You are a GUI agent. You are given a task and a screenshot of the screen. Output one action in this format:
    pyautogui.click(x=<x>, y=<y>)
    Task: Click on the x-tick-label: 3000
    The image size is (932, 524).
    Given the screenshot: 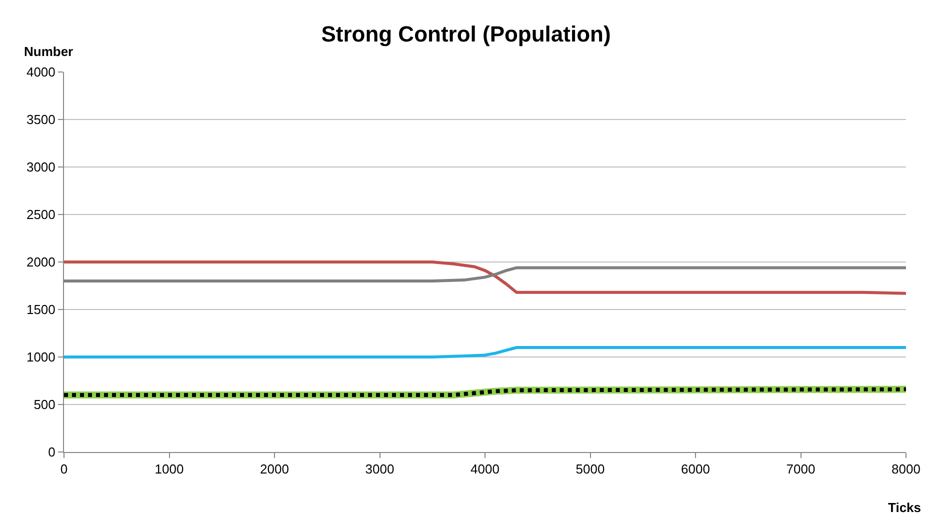 What is the action you would take?
    pyautogui.click(x=379, y=469)
    